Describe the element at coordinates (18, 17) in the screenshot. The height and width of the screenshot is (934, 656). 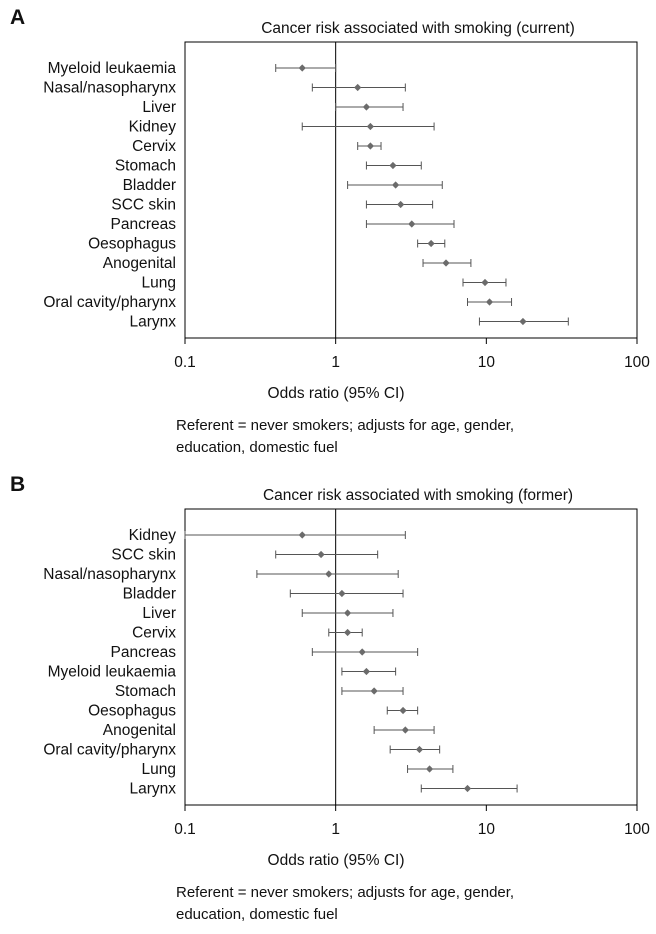
I see `panel-letter: A` at that location.